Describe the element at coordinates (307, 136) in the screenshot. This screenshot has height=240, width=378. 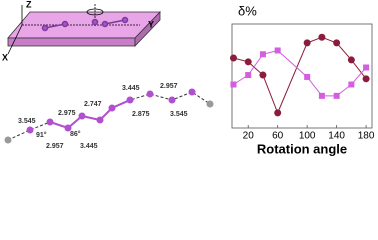
I see `x-tick-label: 100` at that location.